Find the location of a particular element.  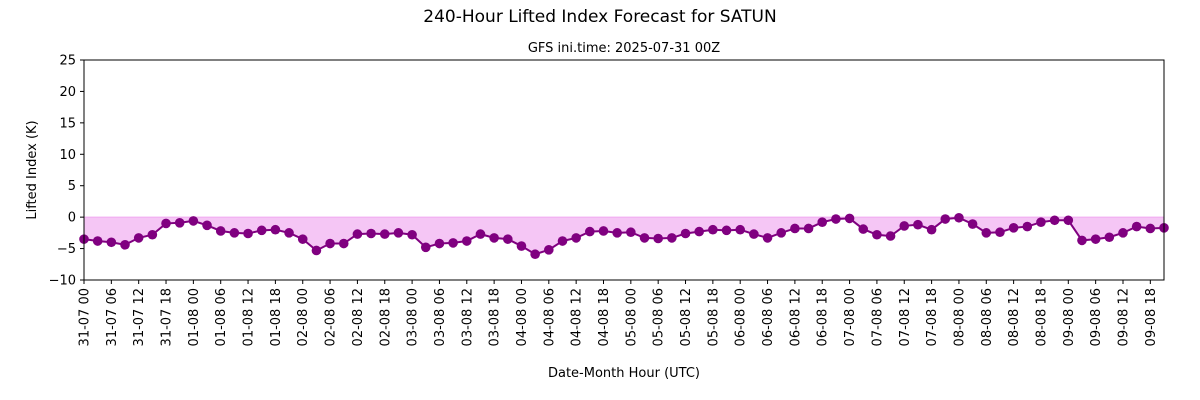

x-axis-label: Date-Month Hour (UTC) is located at coordinates (624, 373).